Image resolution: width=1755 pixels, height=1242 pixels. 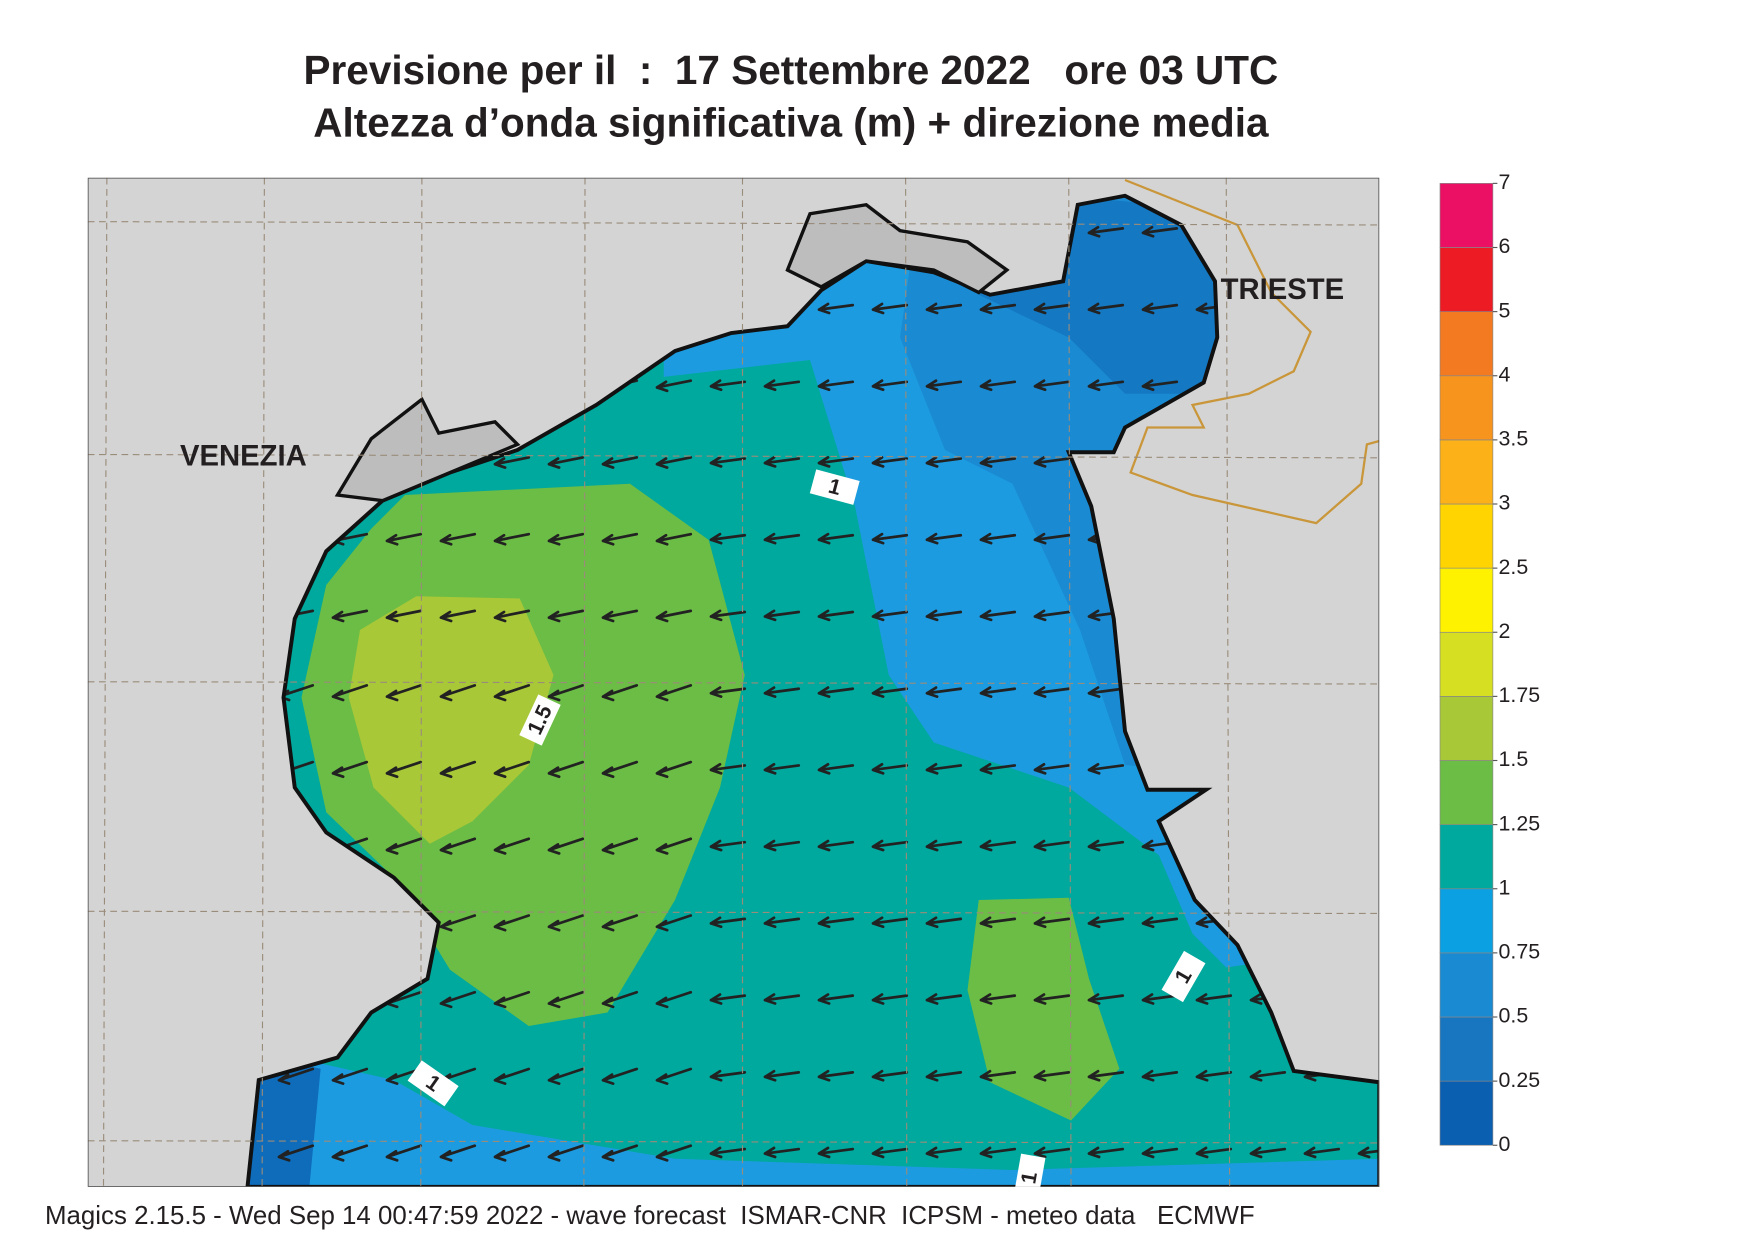 I want to click on place-label: VENEZIA, so click(x=243, y=457).